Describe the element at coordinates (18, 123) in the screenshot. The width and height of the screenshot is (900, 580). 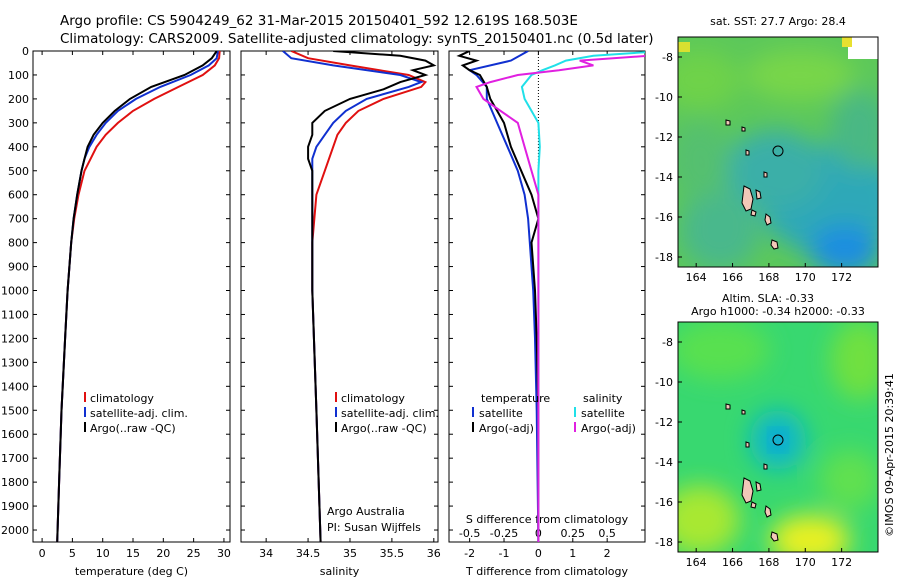
I see `depth-tick-label: 300` at that location.